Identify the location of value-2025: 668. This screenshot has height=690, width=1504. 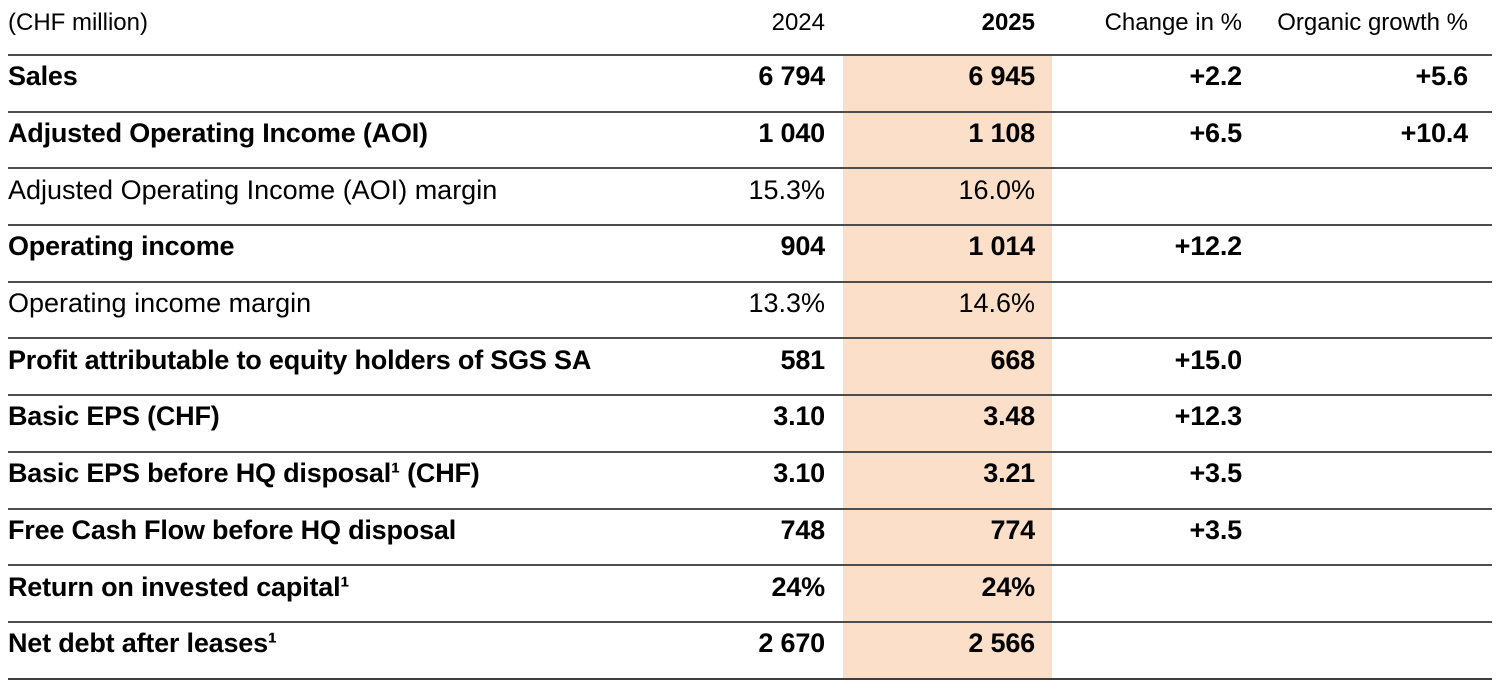
(947, 367).